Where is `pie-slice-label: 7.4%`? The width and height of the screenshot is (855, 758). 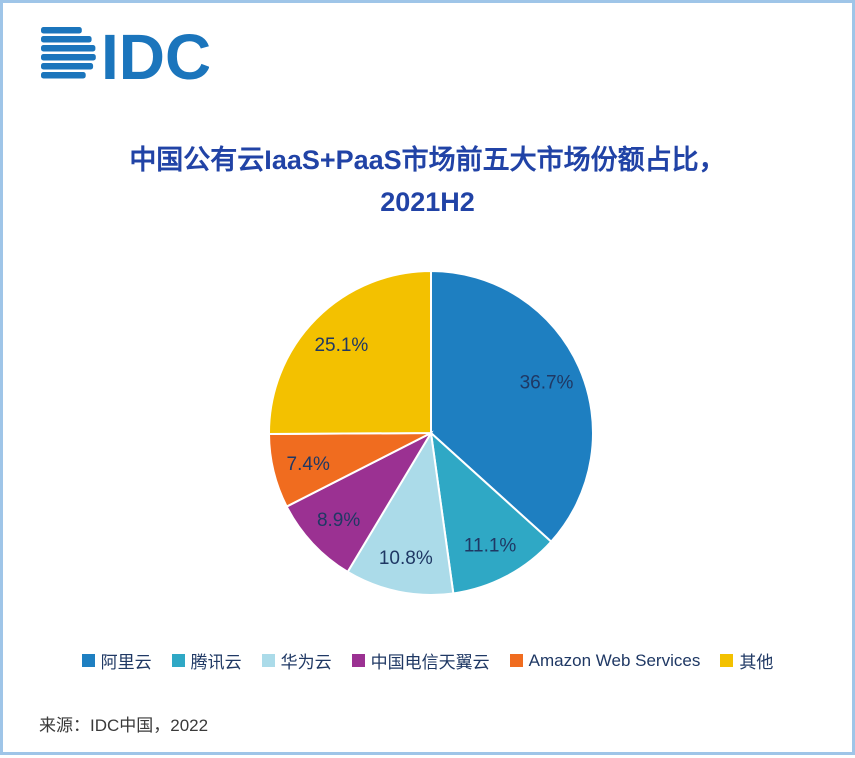 pie-slice-label: 7.4% is located at coordinates (308, 464).